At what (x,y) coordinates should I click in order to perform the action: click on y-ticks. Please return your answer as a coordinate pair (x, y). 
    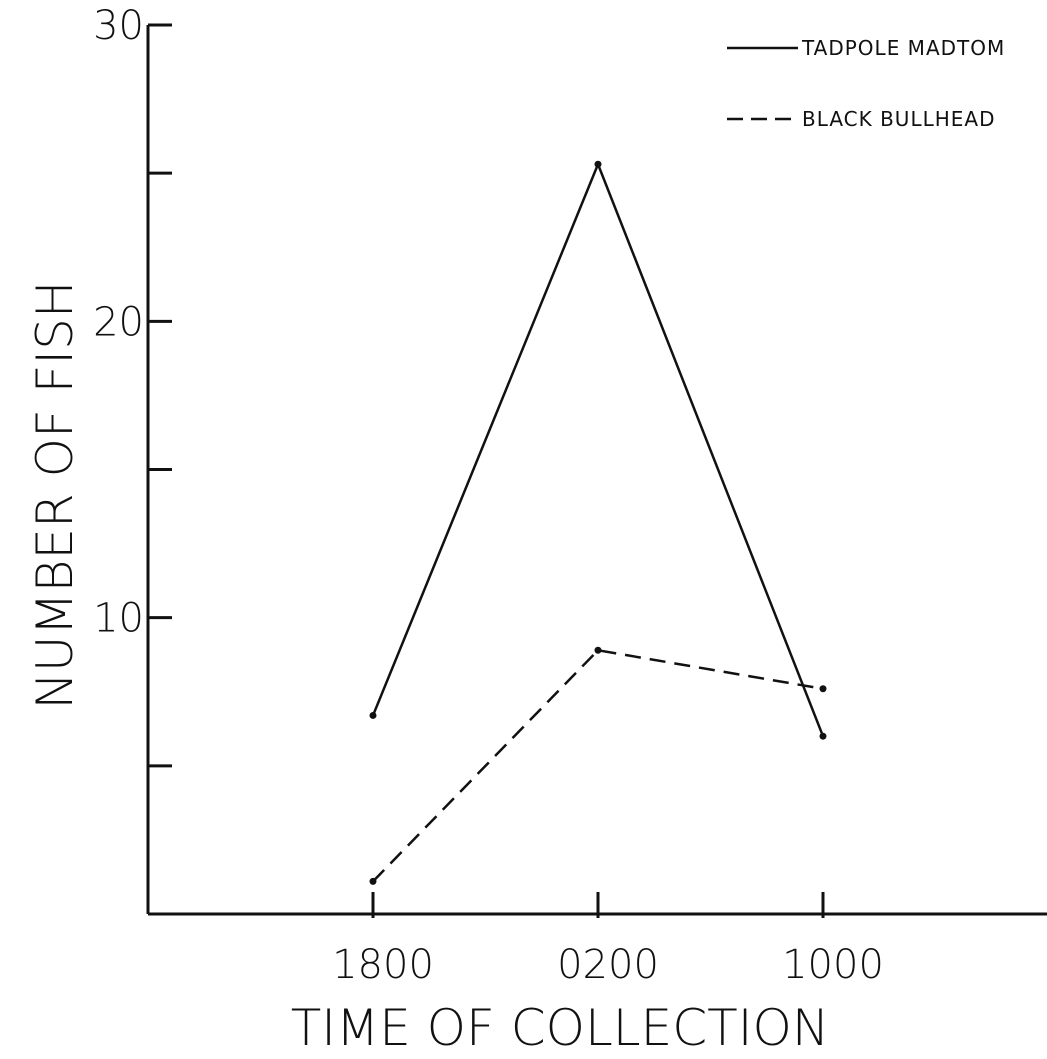
    Looking at the image, I should click on (160, 395).